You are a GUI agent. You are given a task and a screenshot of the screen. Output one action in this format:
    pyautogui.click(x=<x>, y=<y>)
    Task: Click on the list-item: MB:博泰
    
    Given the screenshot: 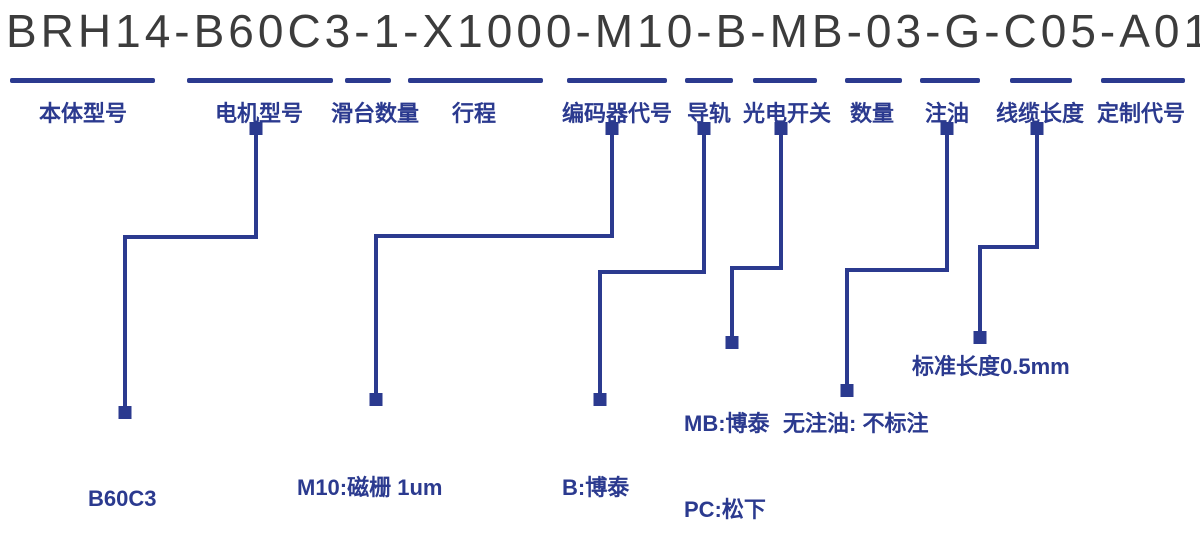 What is the action you would take?
    pyautogui.click(x=727, y=423)
    